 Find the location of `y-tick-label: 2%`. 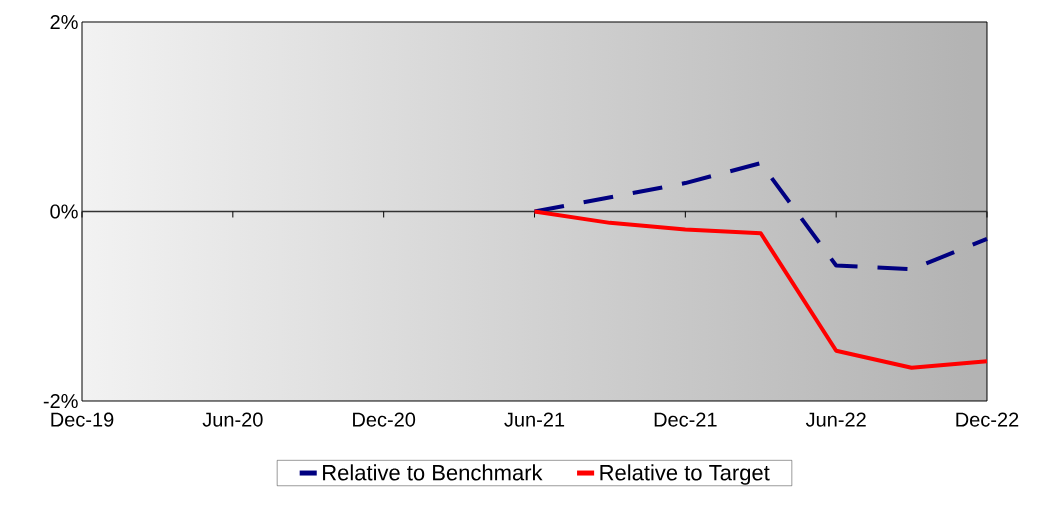

y-tick-label: 2% is located at coordinates (64, 22).